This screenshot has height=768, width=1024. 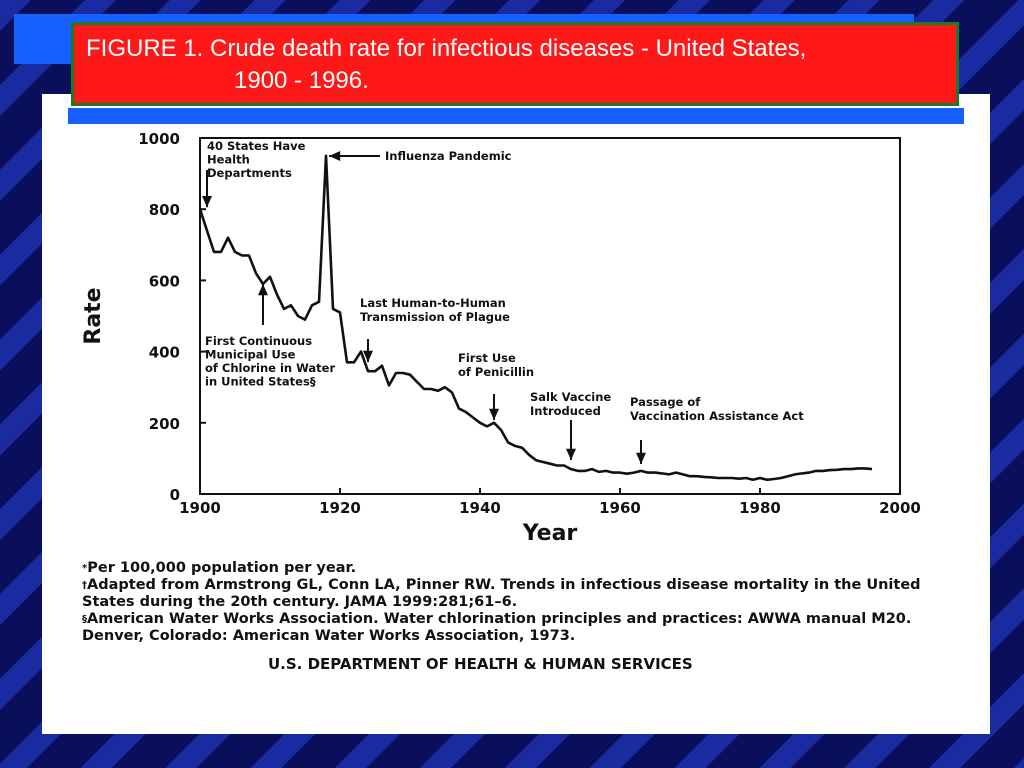 What do you see at coordinates (717, 416) in the screenshot?
I see `annotation-vaccination-act-line: Vaccination Assistance Act` at bounding box center [717, 416].